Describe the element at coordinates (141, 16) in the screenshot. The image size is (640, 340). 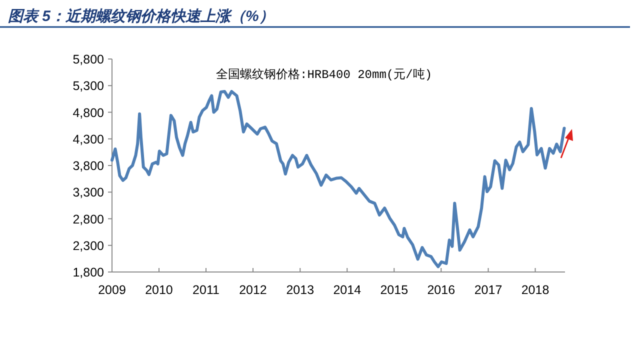
I see `chart-title: 图表 5：近期螺纹钢价格快速上涨（%）` at that location.